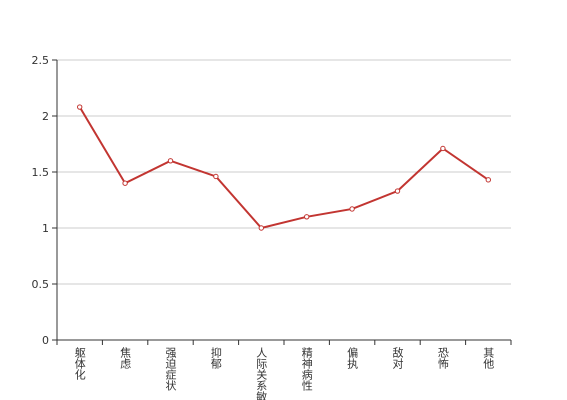 The width and height of the screenshot is (567, 400). Describe the element at coordinates (45, 116) in the screenshot. I see `y-tick-label: 2` at that location.